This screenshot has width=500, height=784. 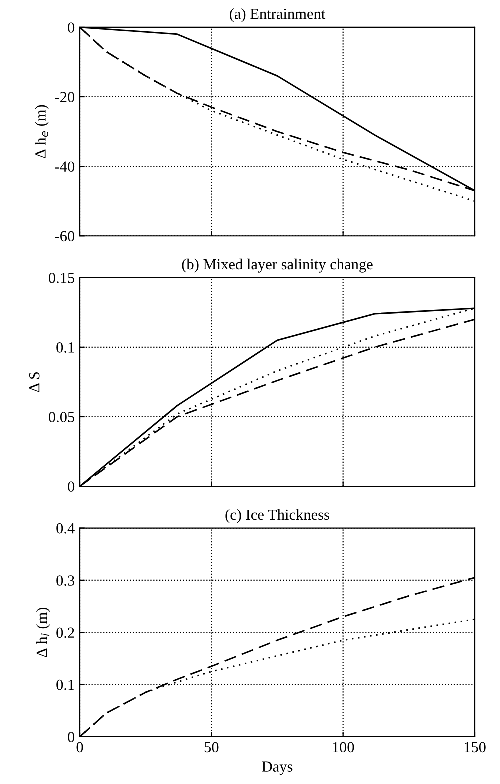 I want to click on x-tick-label: 50, so click(x=211, y=747).